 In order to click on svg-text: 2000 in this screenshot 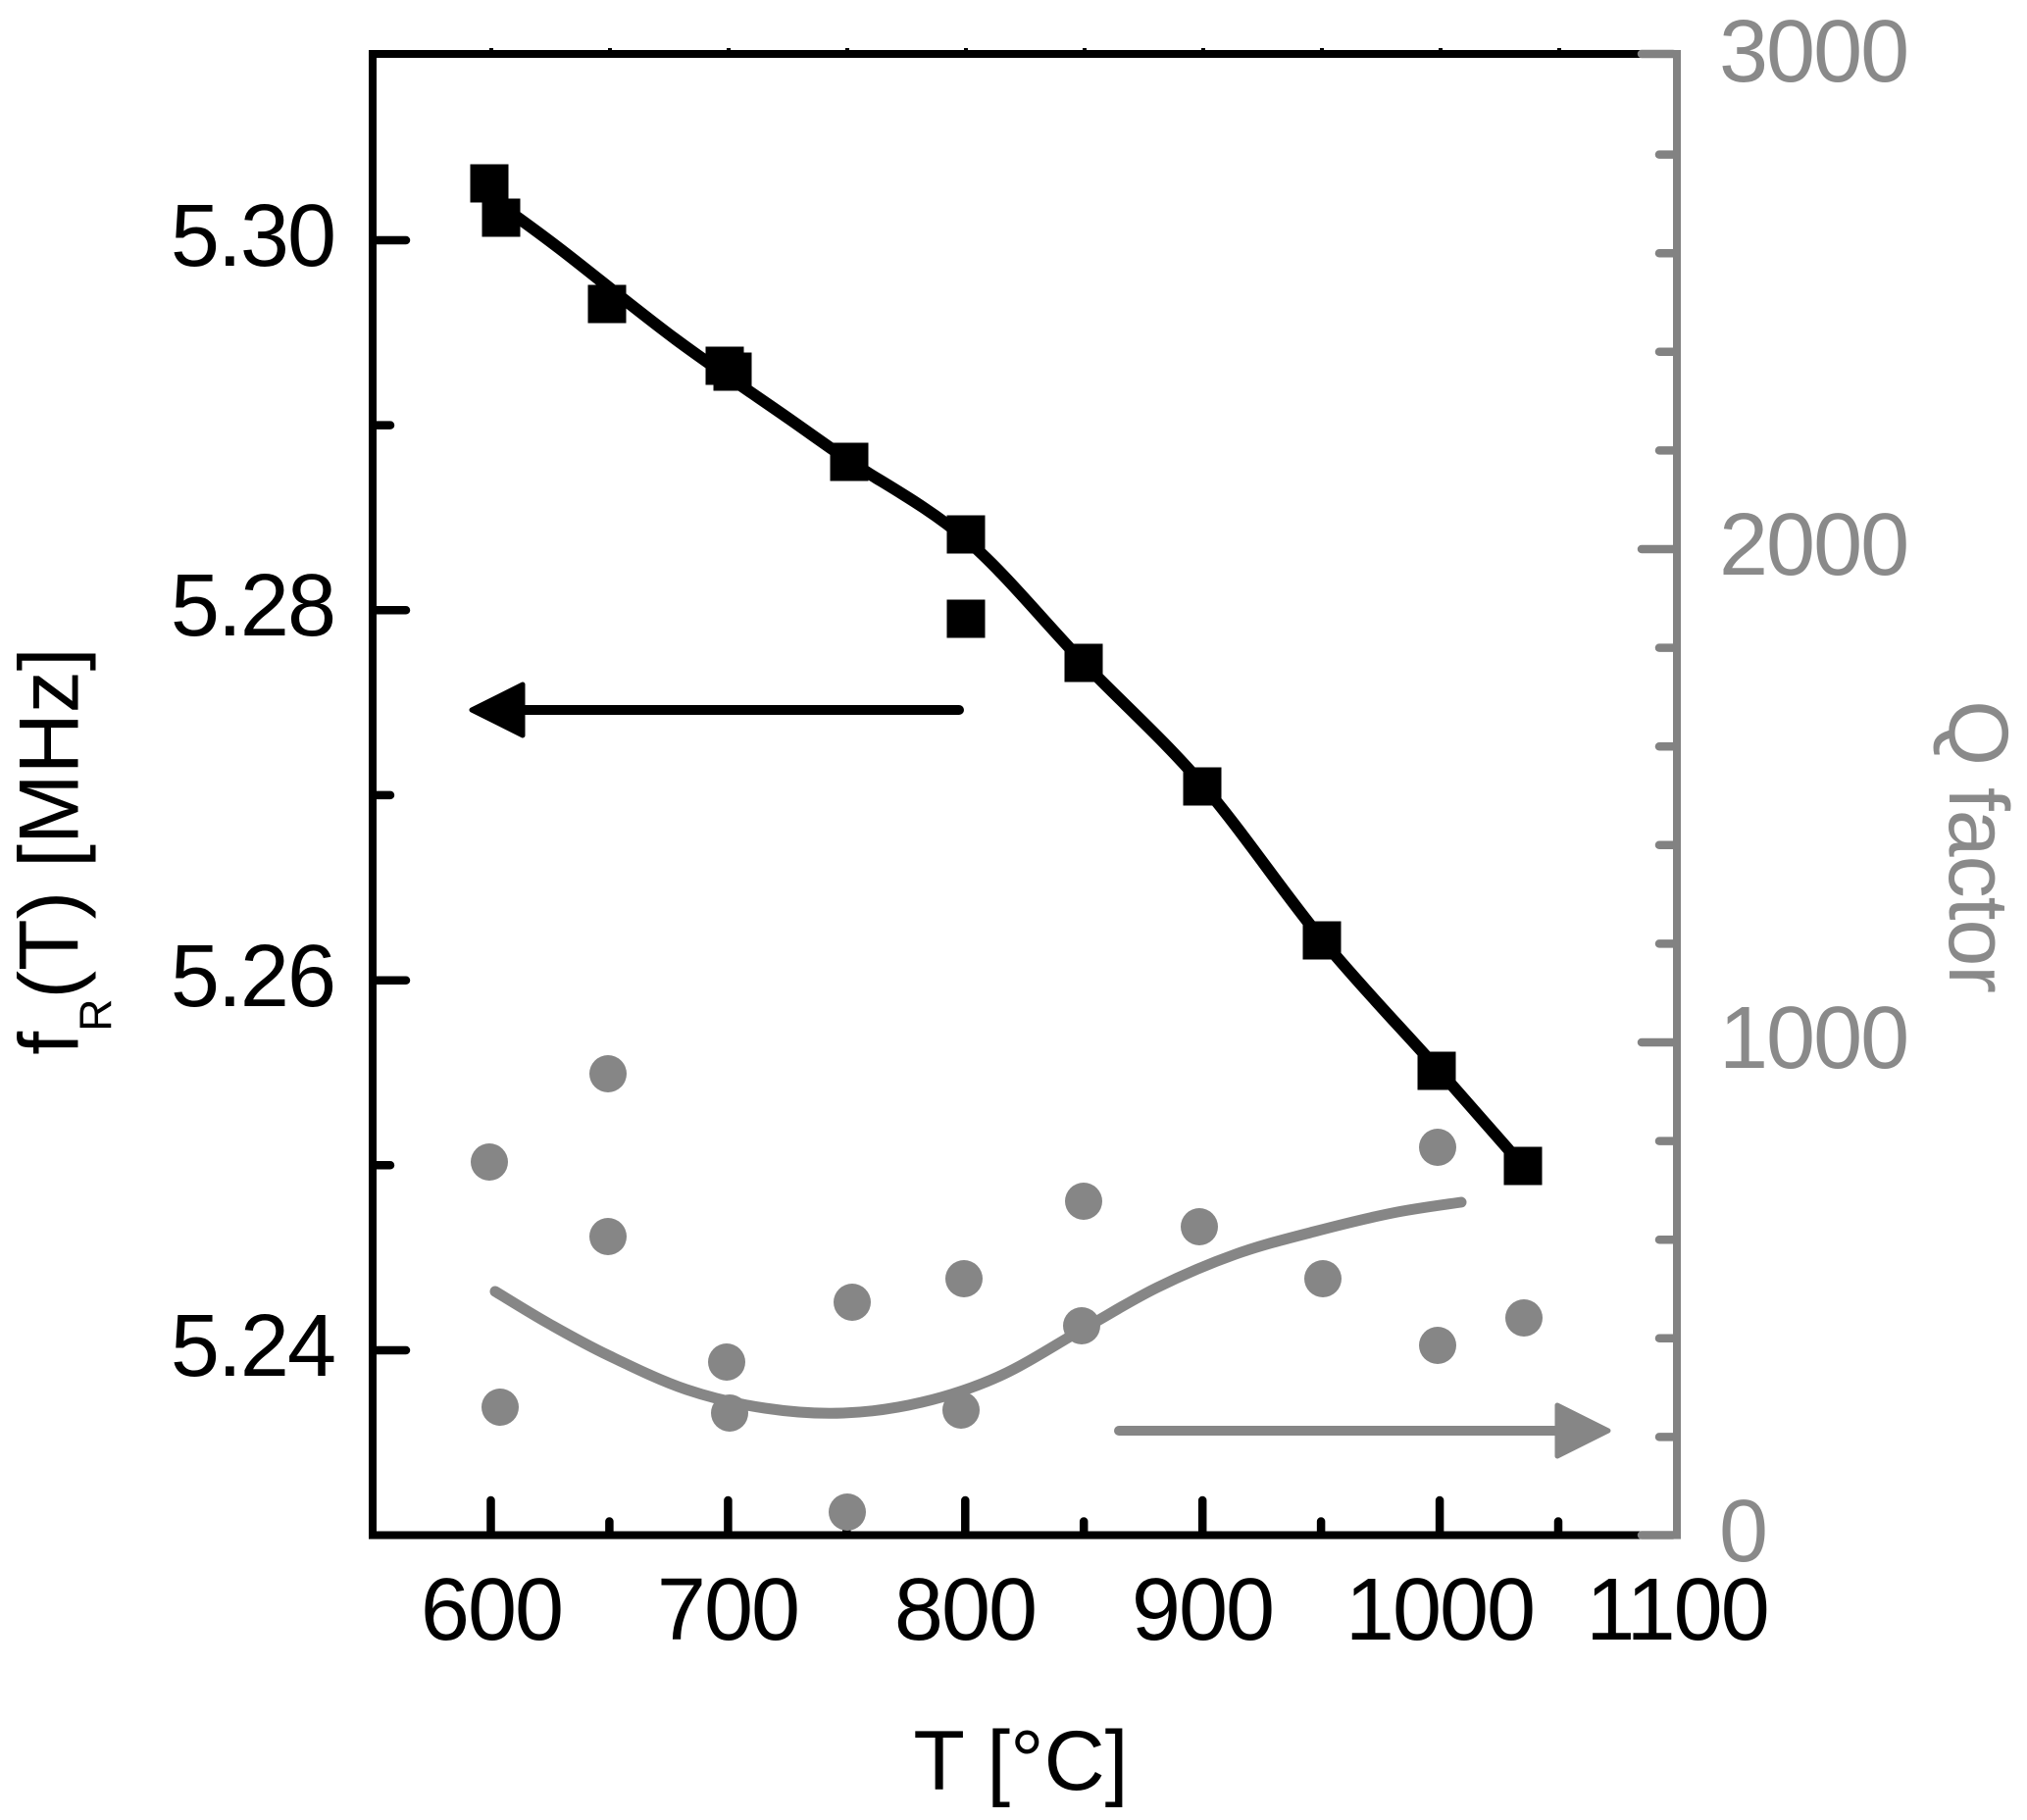, I will do `click(1813, 545)`.